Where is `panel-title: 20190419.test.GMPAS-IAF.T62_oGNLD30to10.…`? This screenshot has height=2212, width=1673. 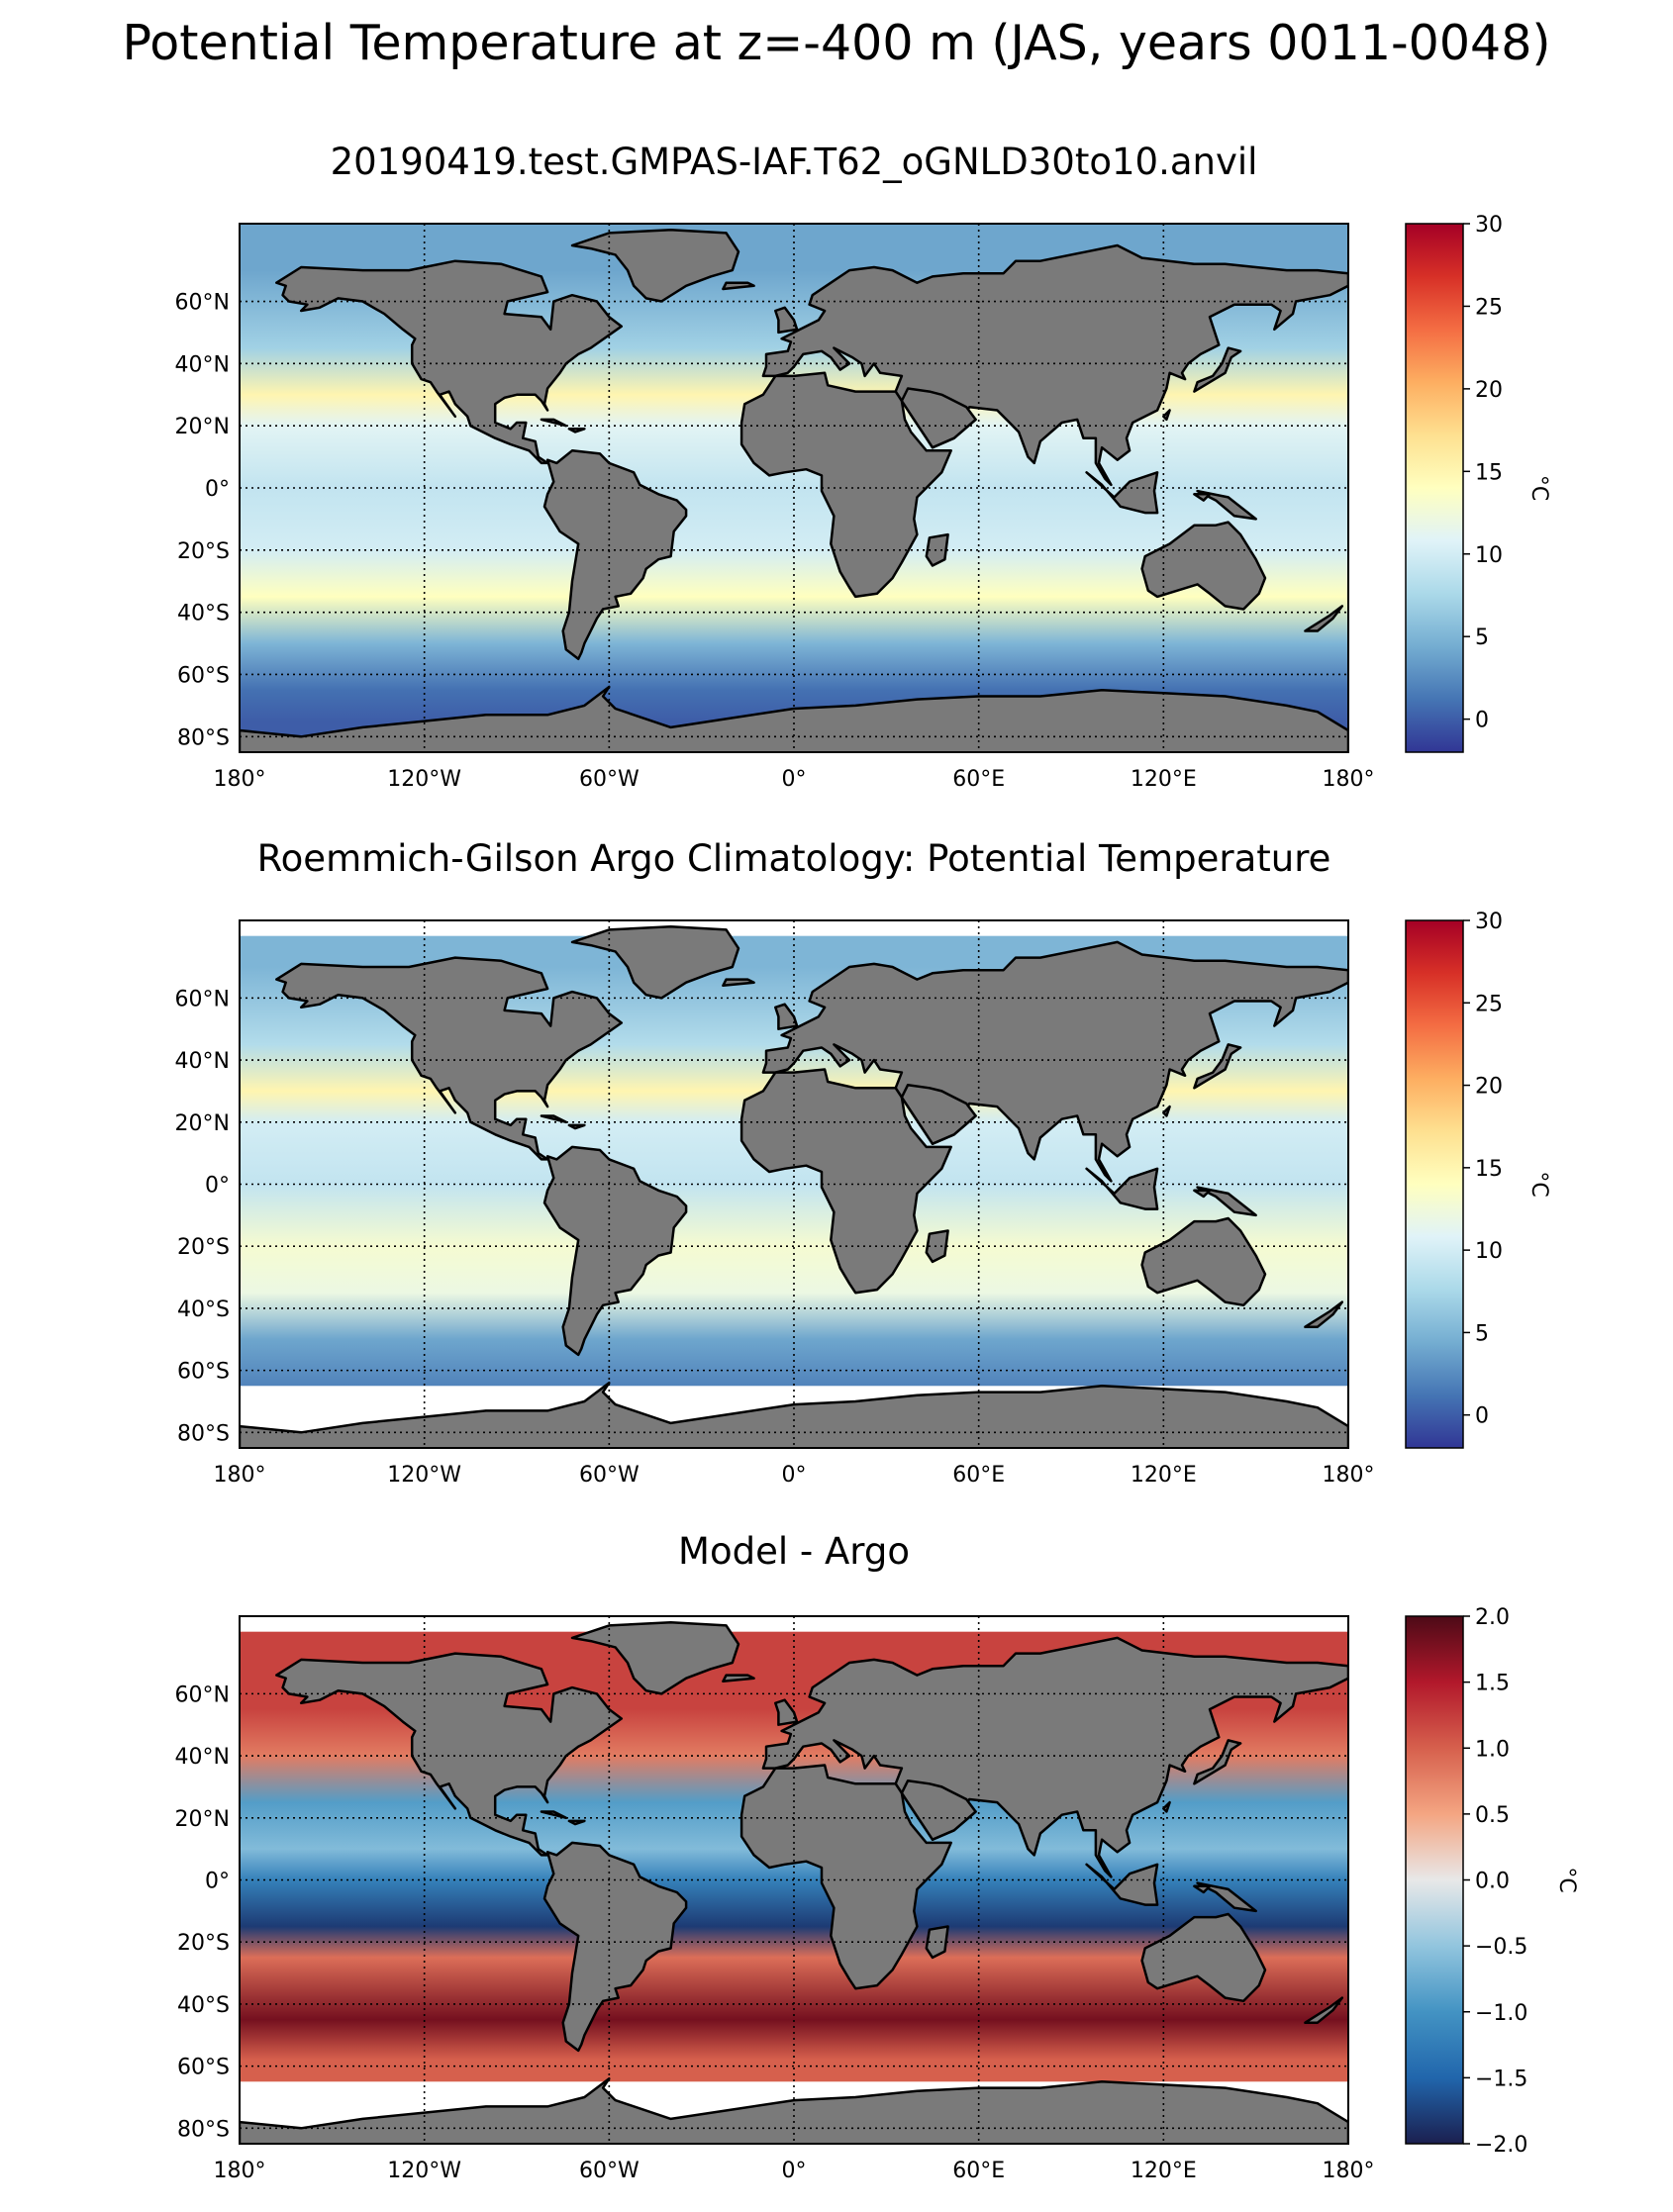 panel-title: 20190419.test.GMPAS-IAF.T62_oGNLD30to10.… is located at coordinates (795, 162).